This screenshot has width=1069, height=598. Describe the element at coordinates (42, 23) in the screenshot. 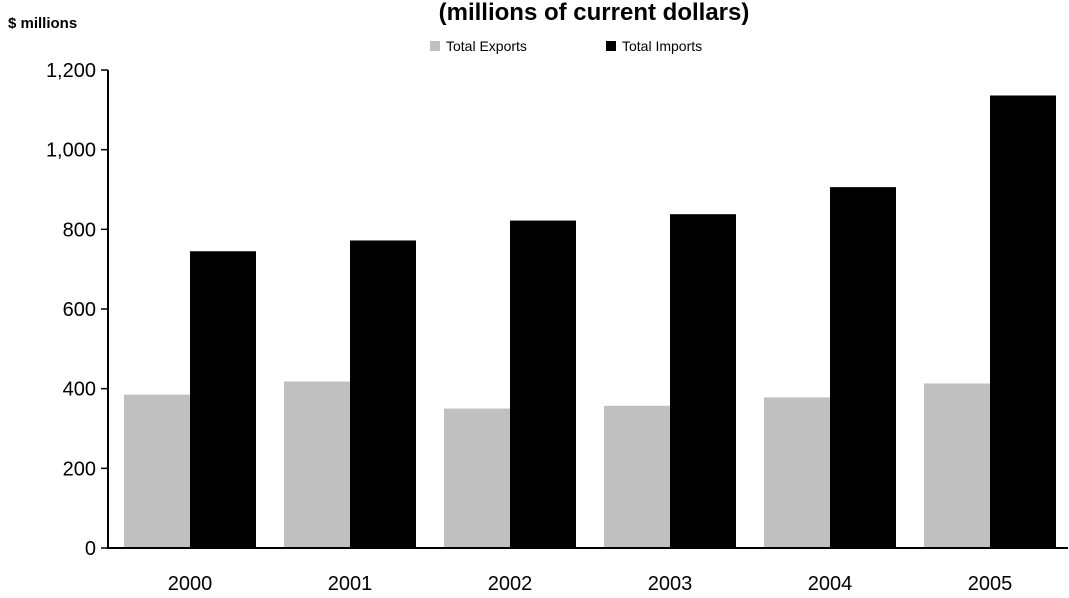

I see `y-axis-unit-label: $ millions` at that location.